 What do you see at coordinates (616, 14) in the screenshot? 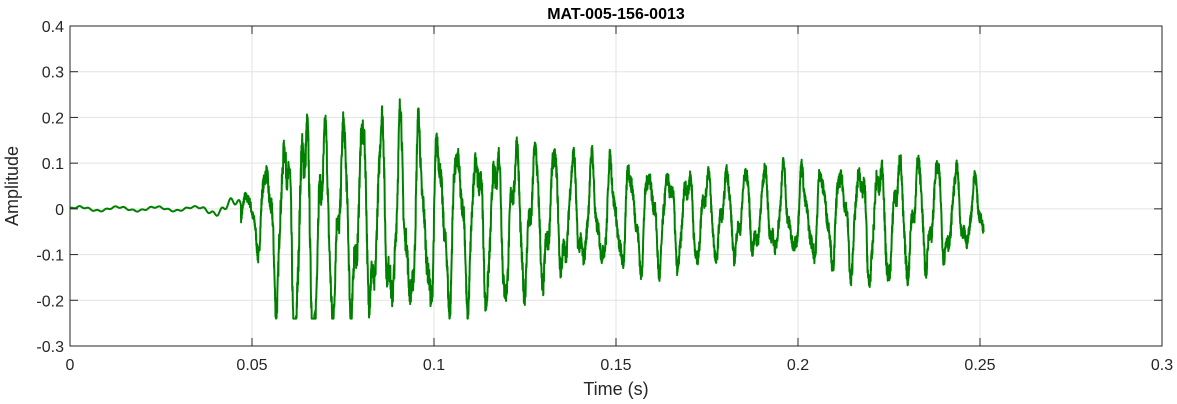
I see `chart-title: MAT-005-156-0013` at bounding box center [616, 14].